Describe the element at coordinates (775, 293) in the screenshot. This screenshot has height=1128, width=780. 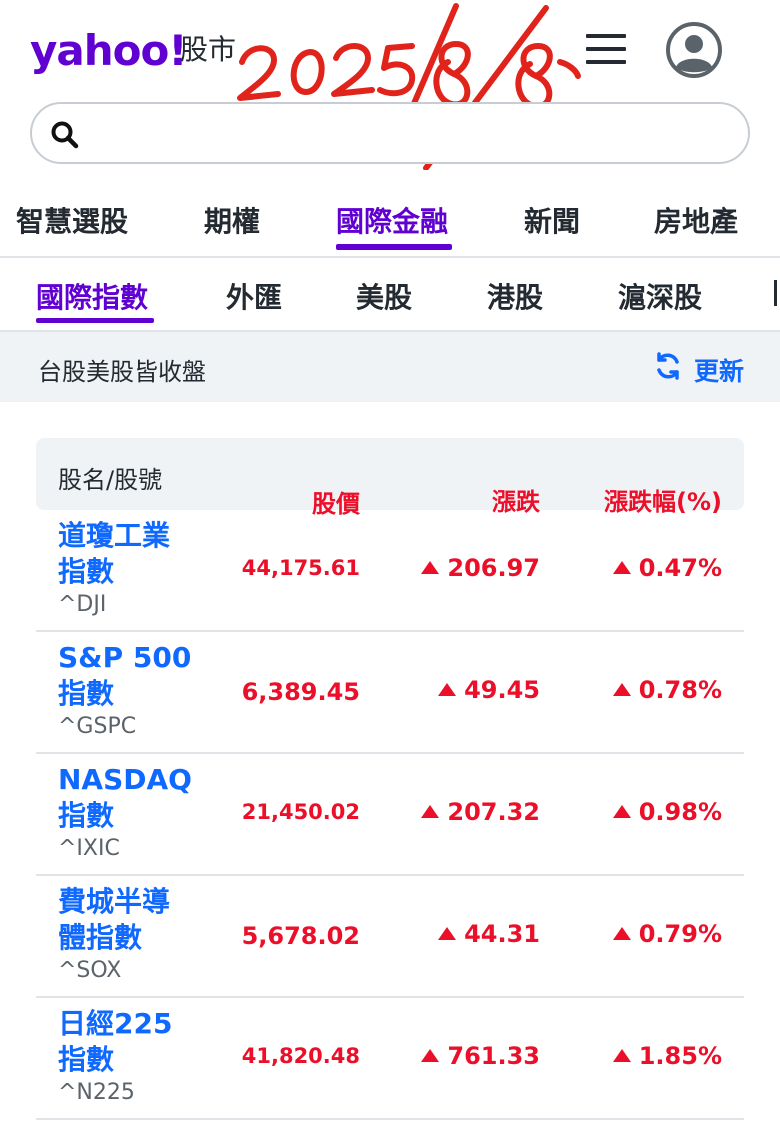
I see `next-subtab-edge` at that location.